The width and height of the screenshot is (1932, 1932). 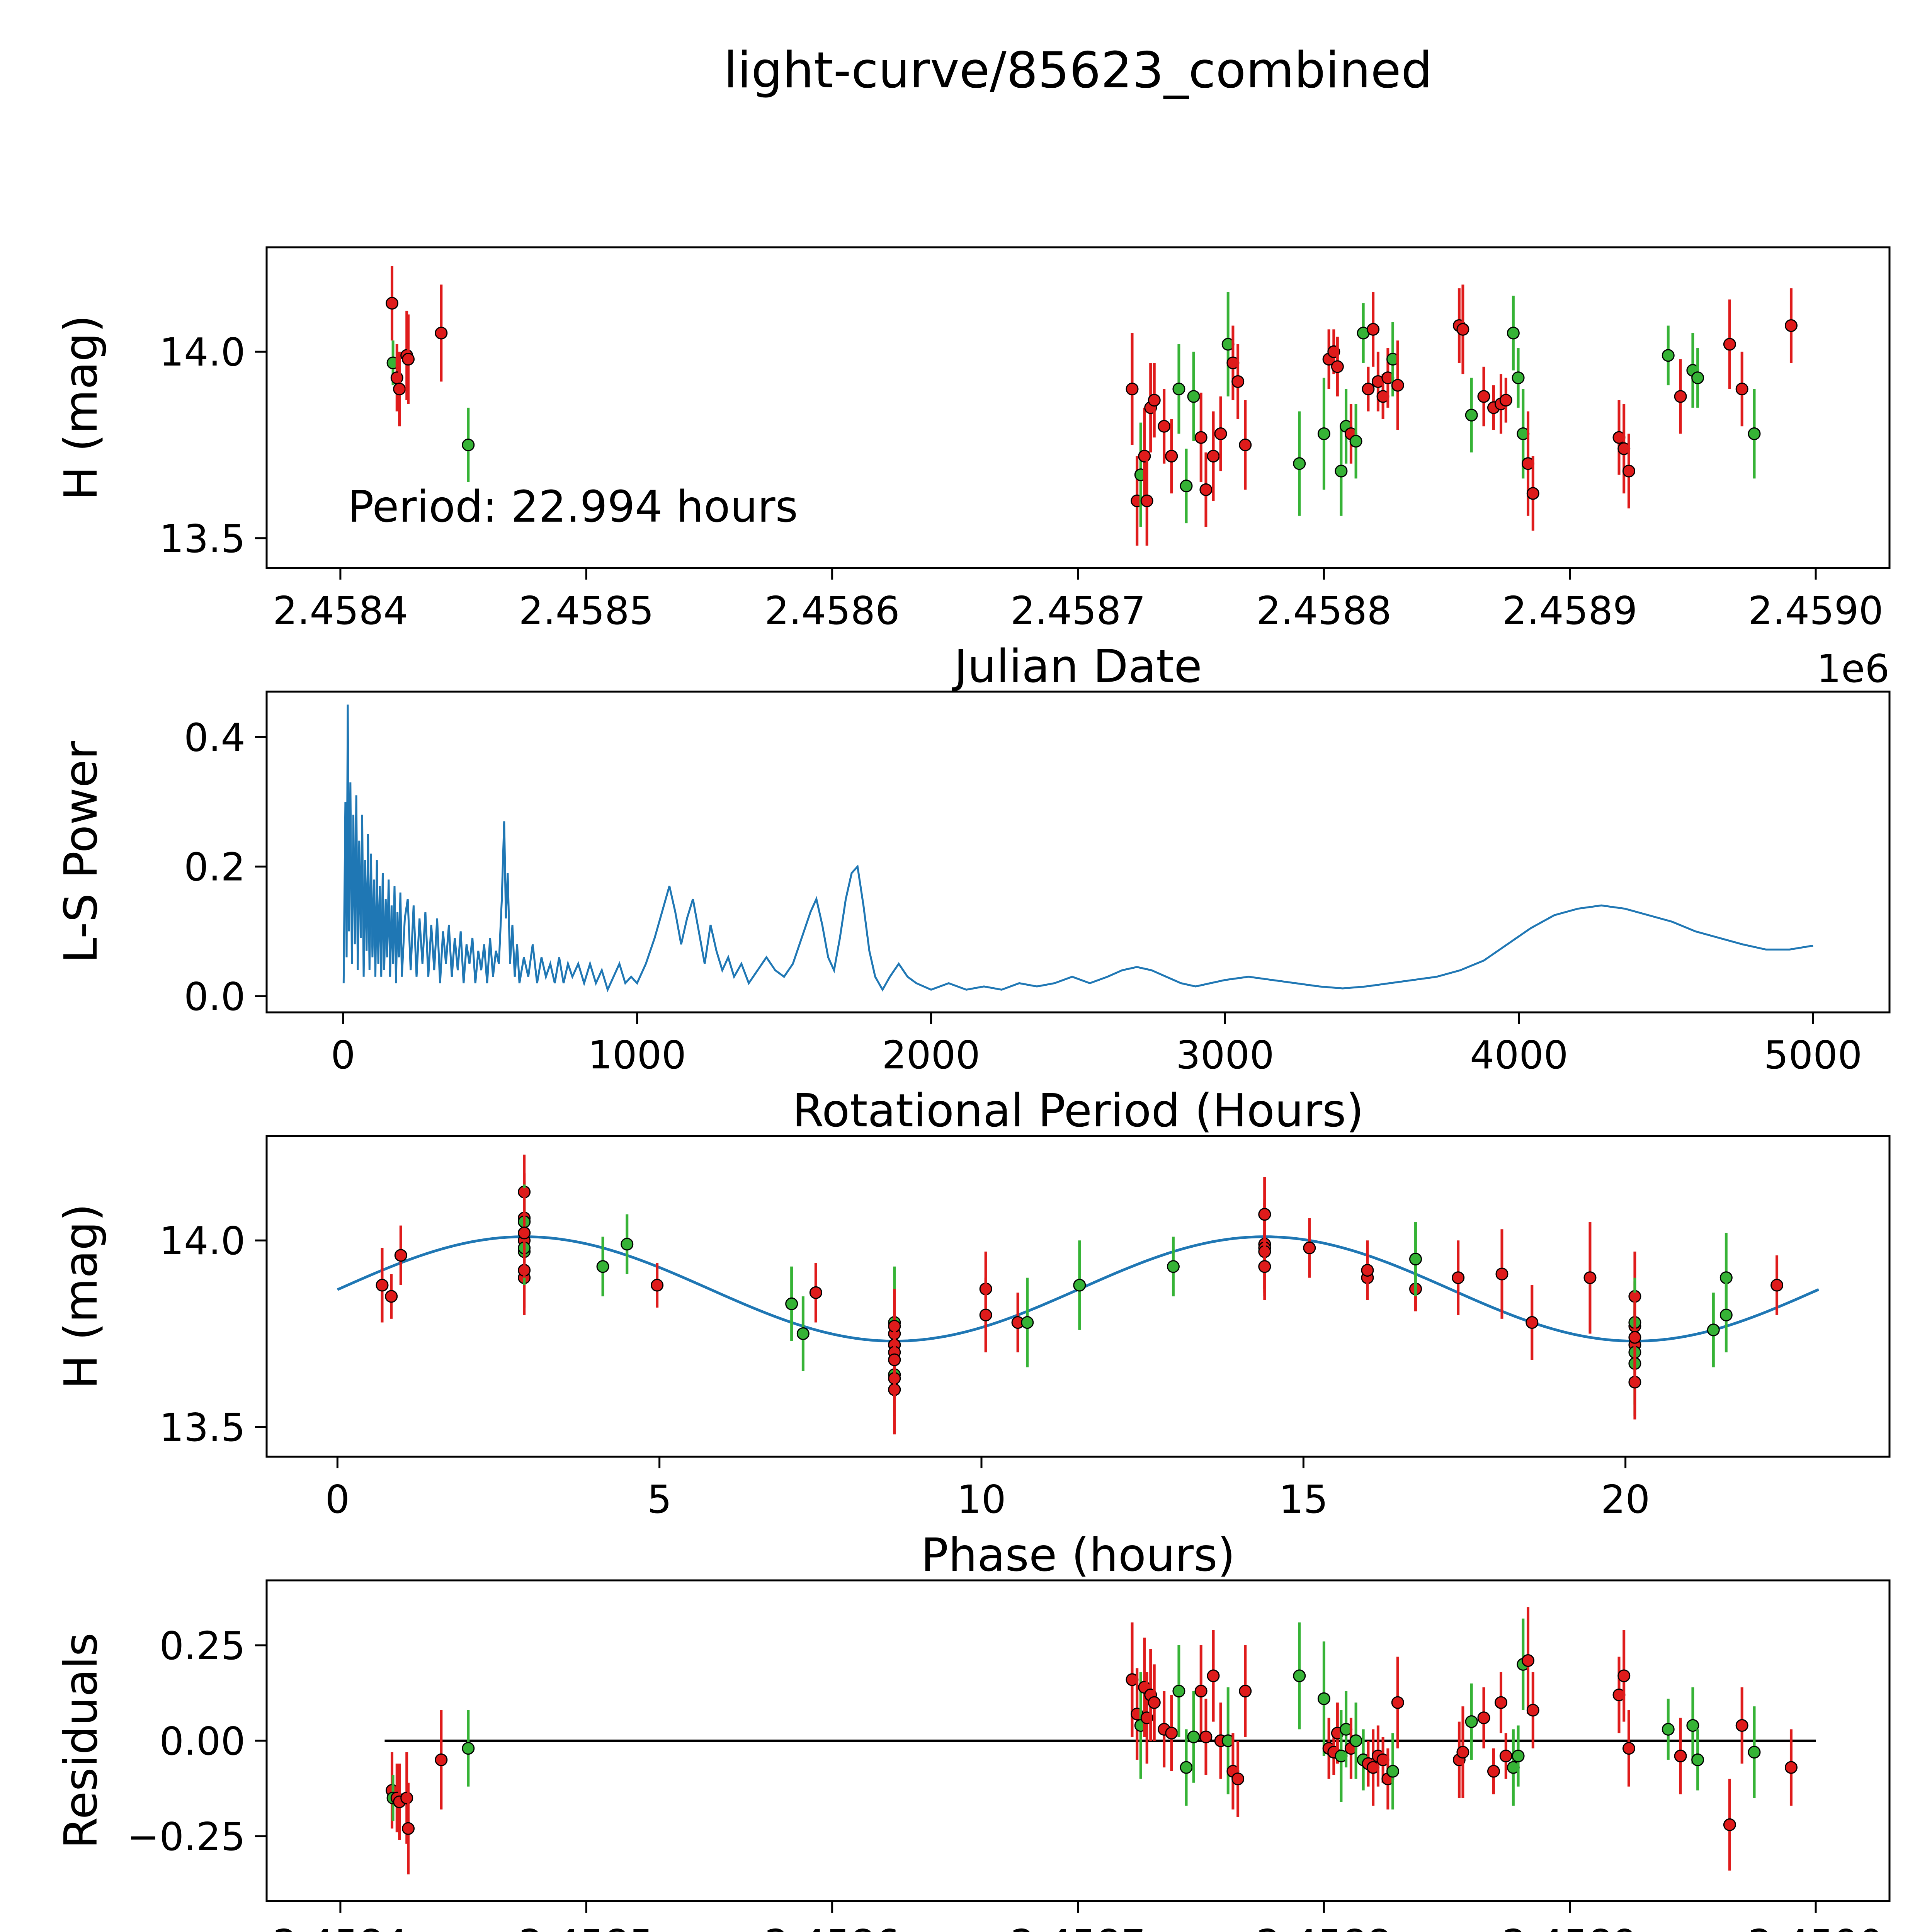 What do you see at coordinates (214, 738) in the screenshot?
I see `svg-text: 0.4` at bounding box center [214, 738].